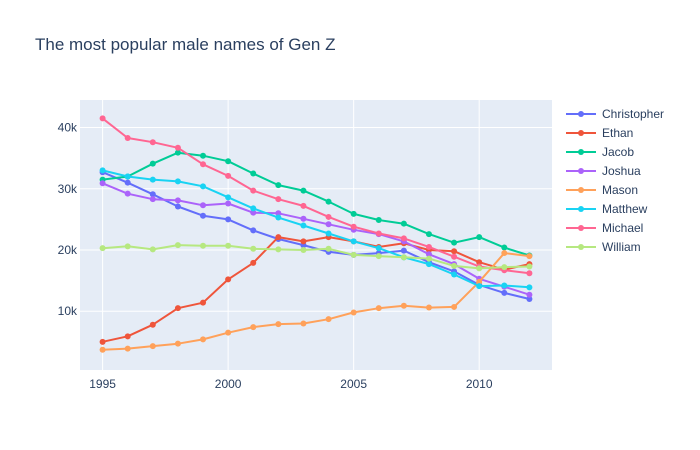  I want to click on legend-item-mason: Mason, so click(602, 190).